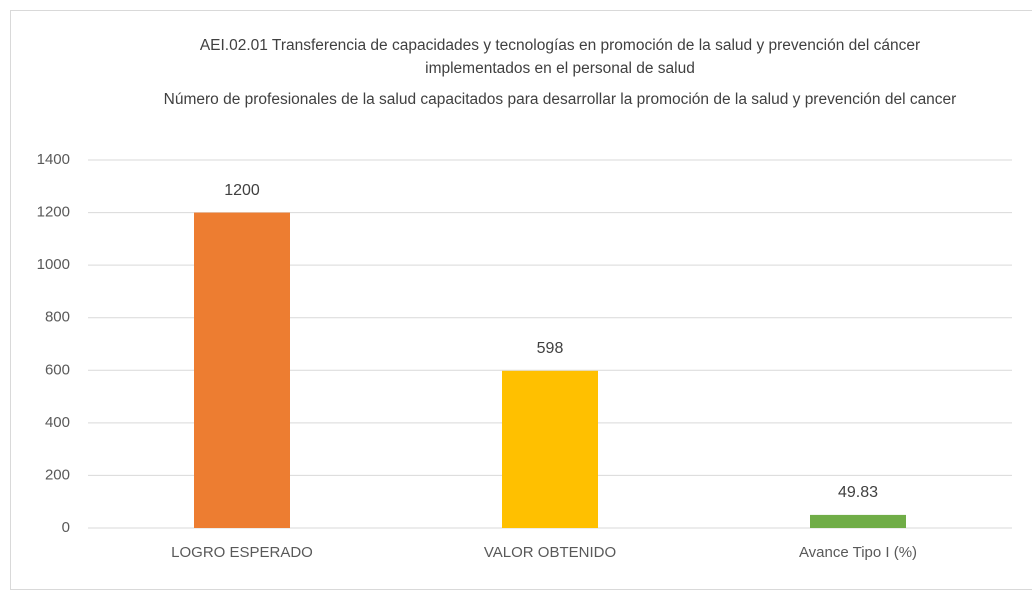 This screenshot has width=1032, height=590. What do you see at coordinates (53, 264) in the screenshot?
I see `y-tick-label: 1000` at bounding box center [53, 264].